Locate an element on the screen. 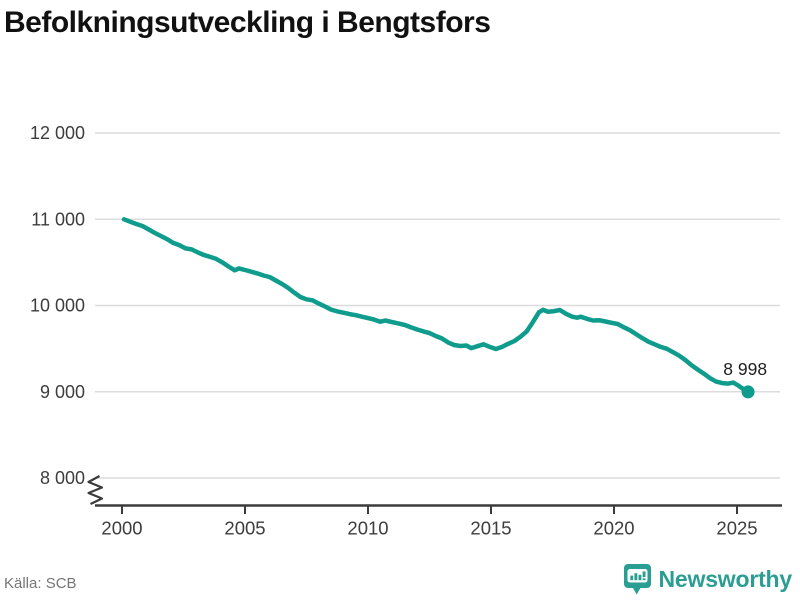 The width and height of the screenshot is (800, 600). y-tick-label: 9 000 is located at coordinates (62, 392).